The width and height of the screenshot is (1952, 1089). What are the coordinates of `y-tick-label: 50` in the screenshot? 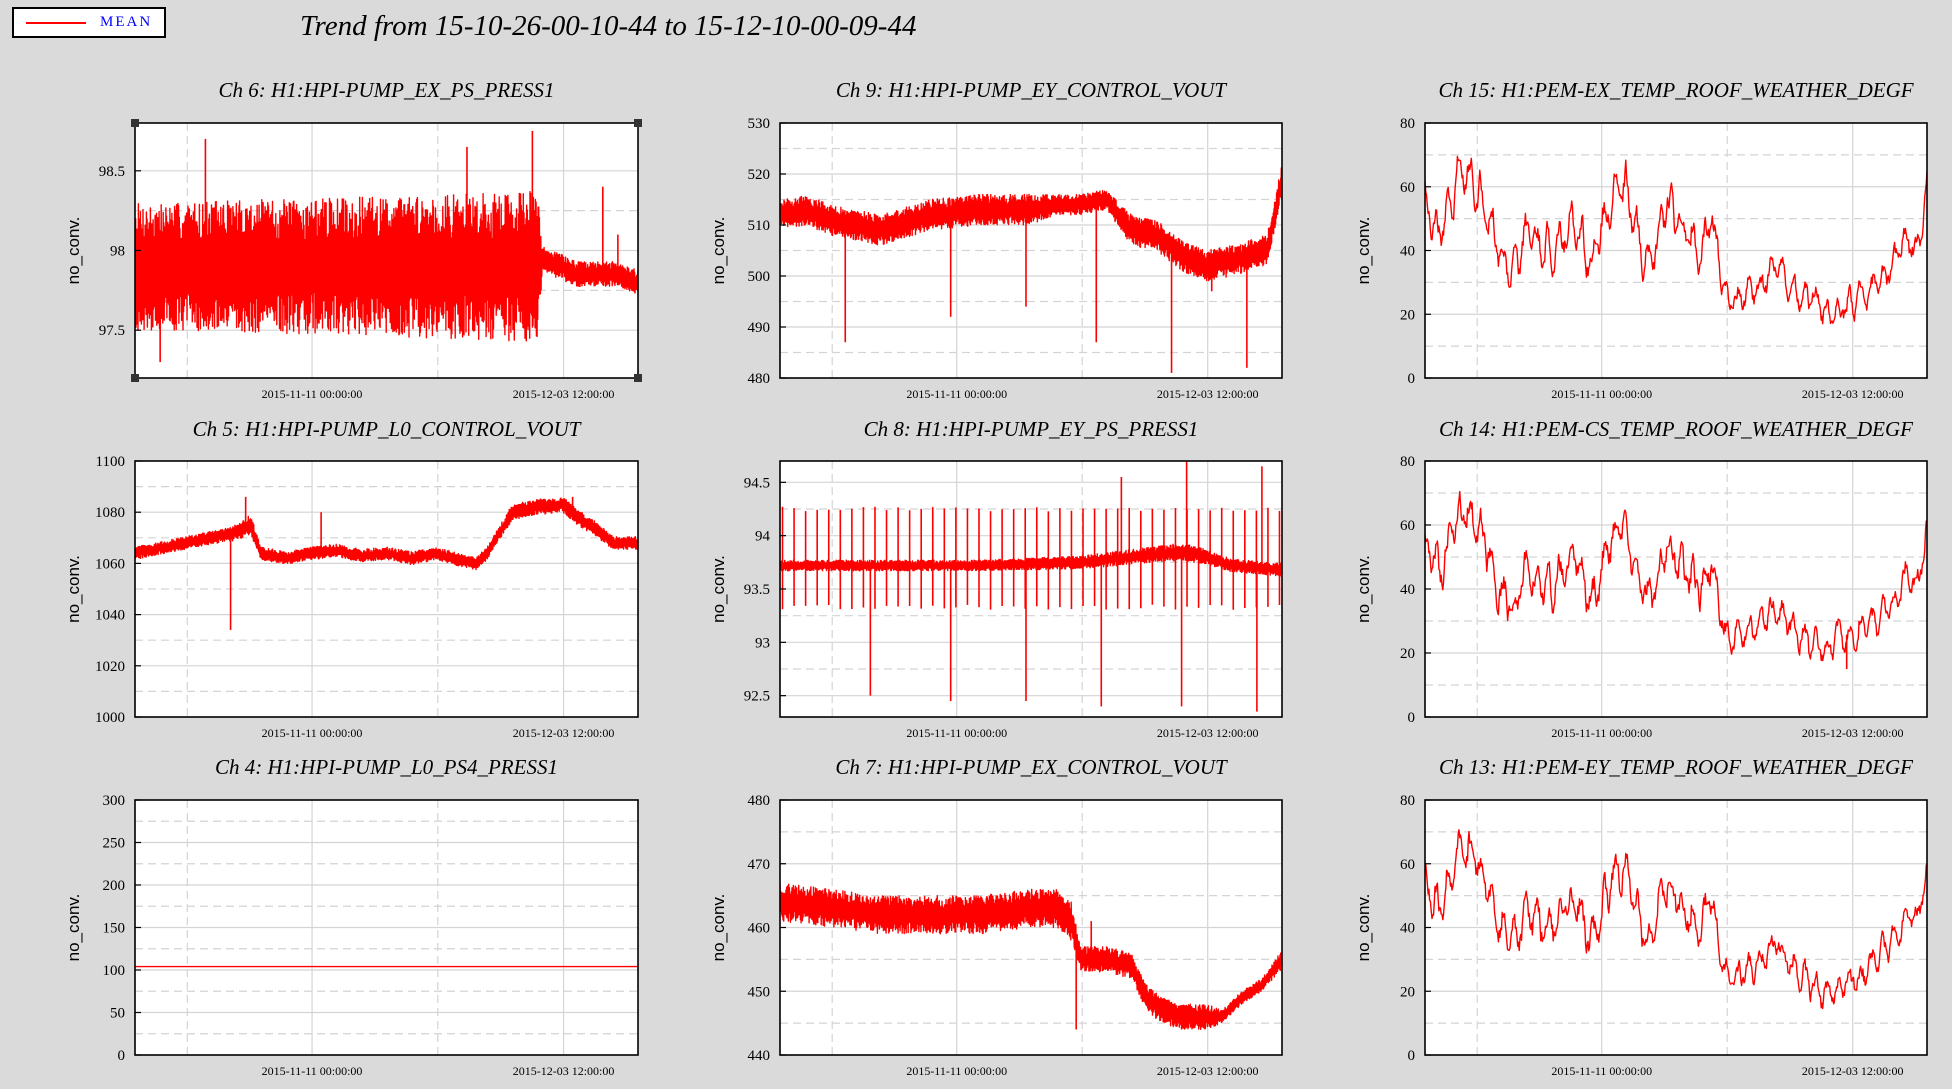 It's located at (117, 1014).